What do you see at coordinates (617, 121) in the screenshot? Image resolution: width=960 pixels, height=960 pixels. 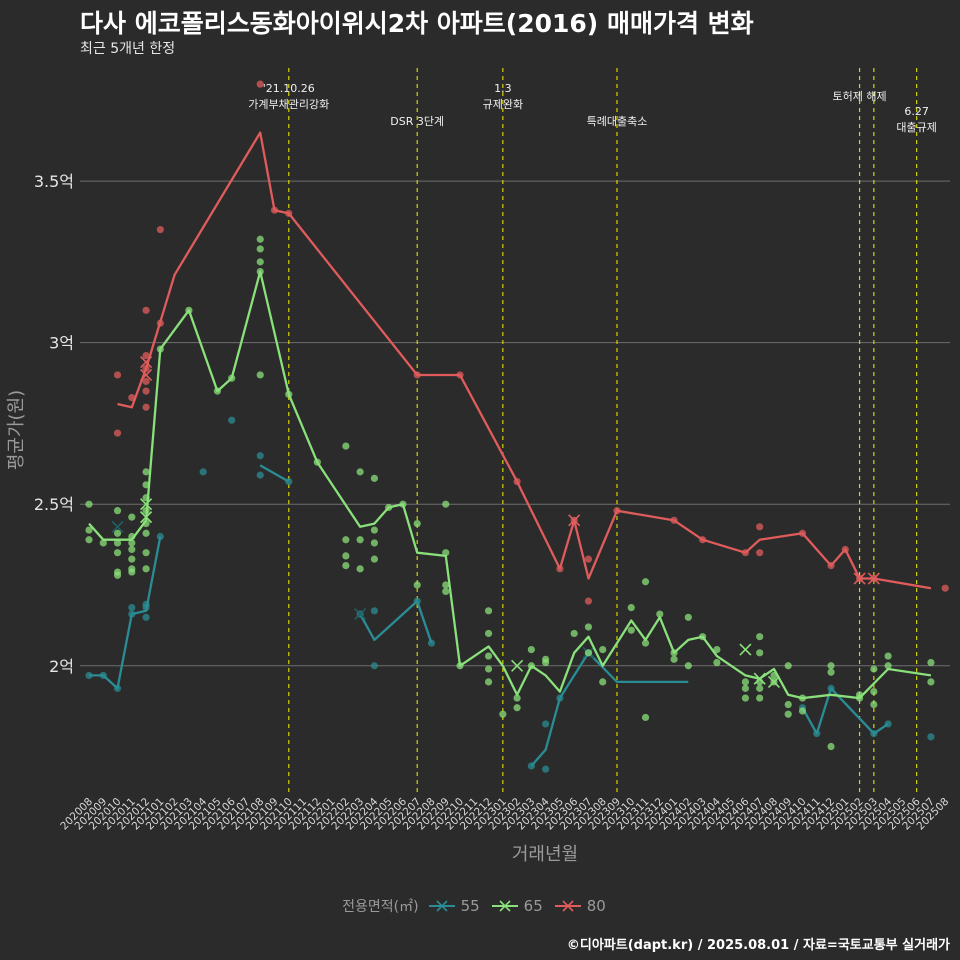 I see `event-label: 특례대출축소` at bounding box center [617, 121].